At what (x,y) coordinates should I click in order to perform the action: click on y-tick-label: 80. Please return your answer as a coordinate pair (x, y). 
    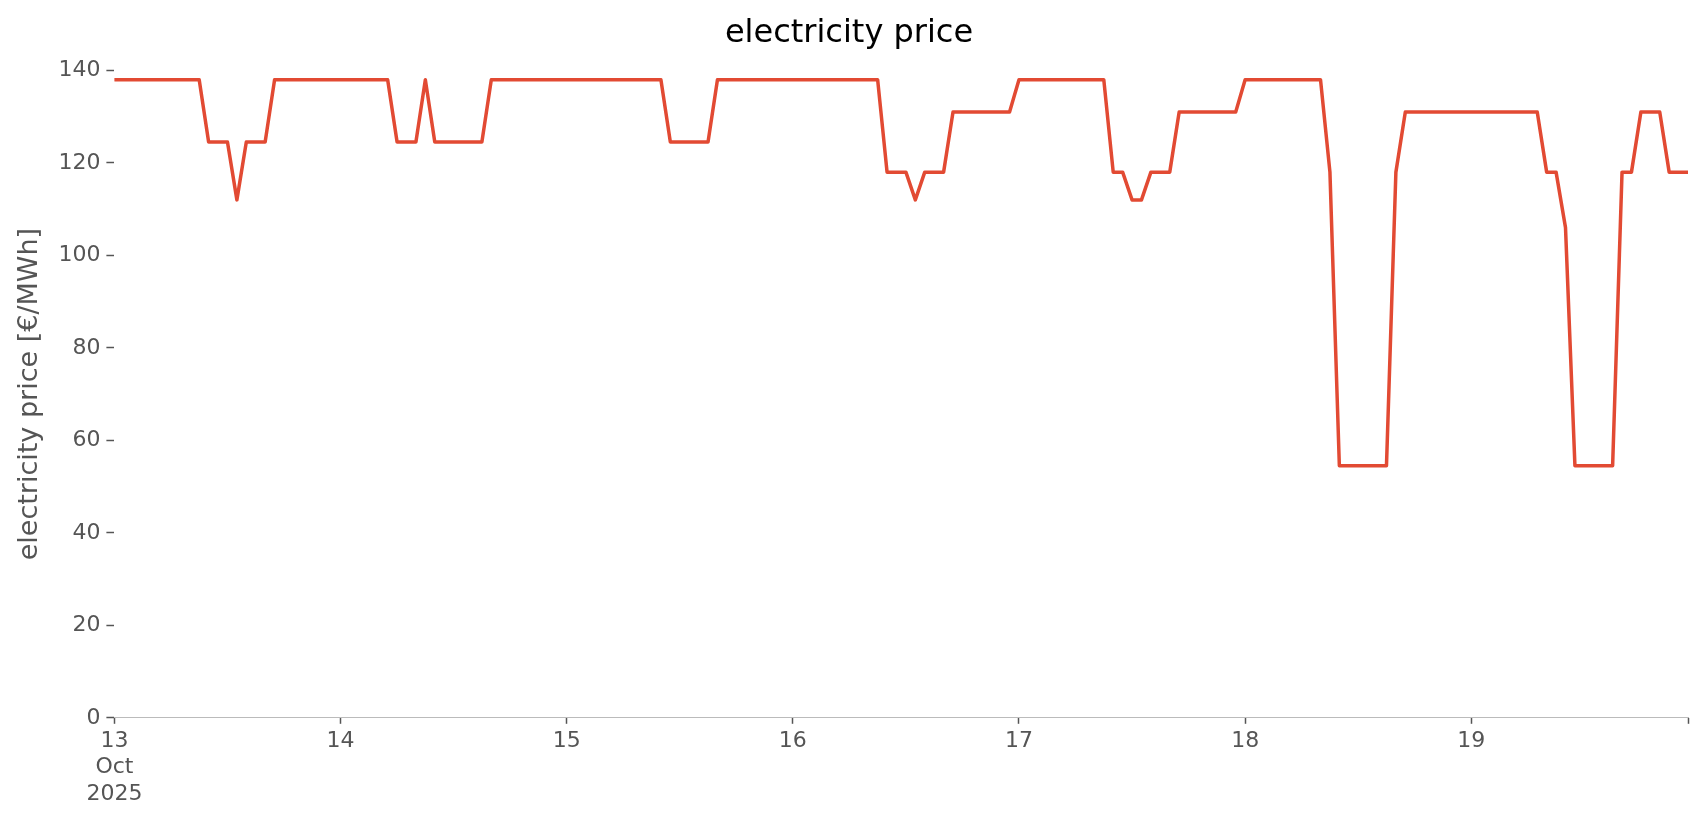
    Looking at the image, I should click on (86, 346).